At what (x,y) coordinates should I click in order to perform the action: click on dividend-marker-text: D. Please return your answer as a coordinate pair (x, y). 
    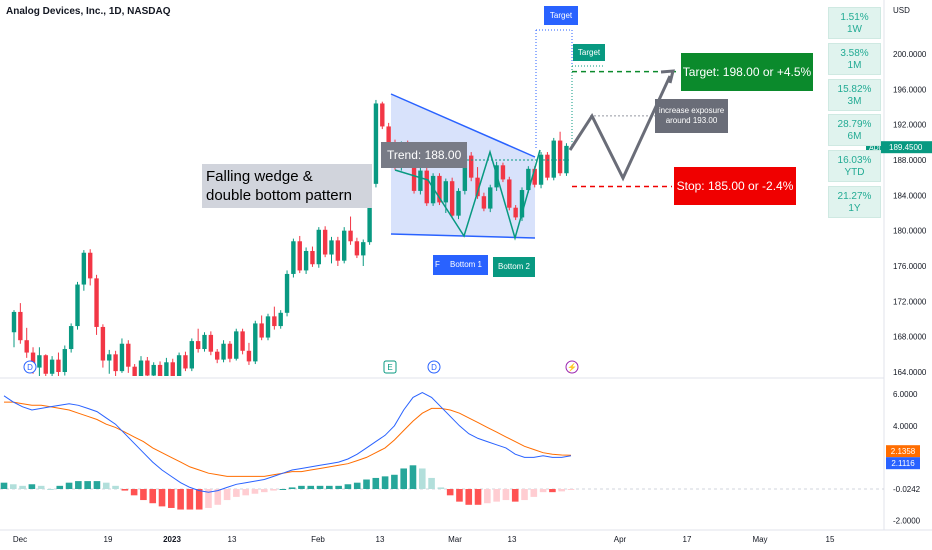
    Looking at the image, I should click on (30, 367).